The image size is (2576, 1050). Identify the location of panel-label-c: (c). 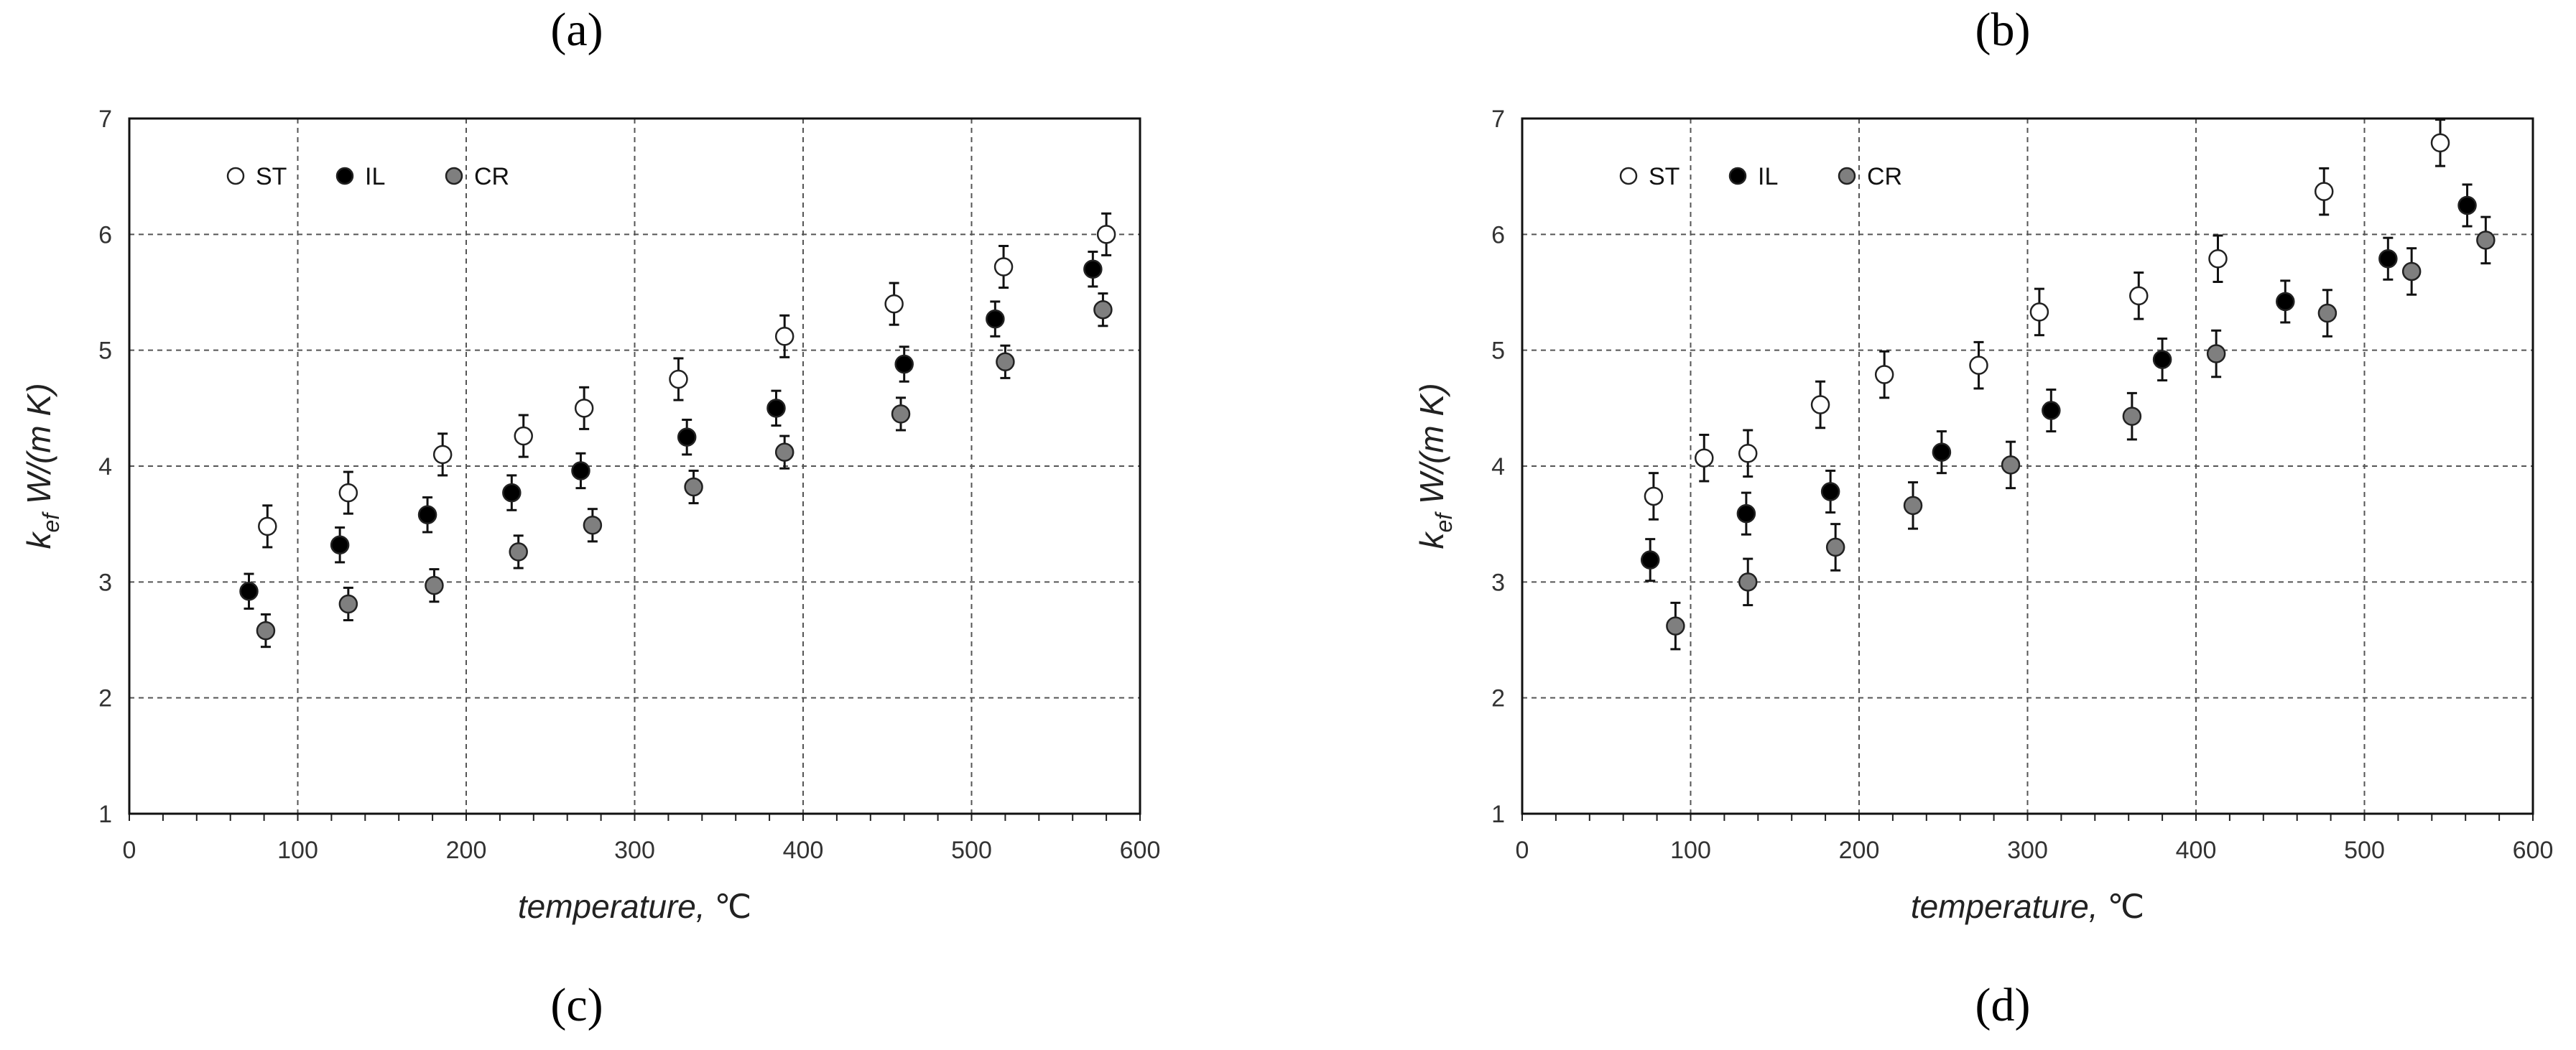
(576, 1005).